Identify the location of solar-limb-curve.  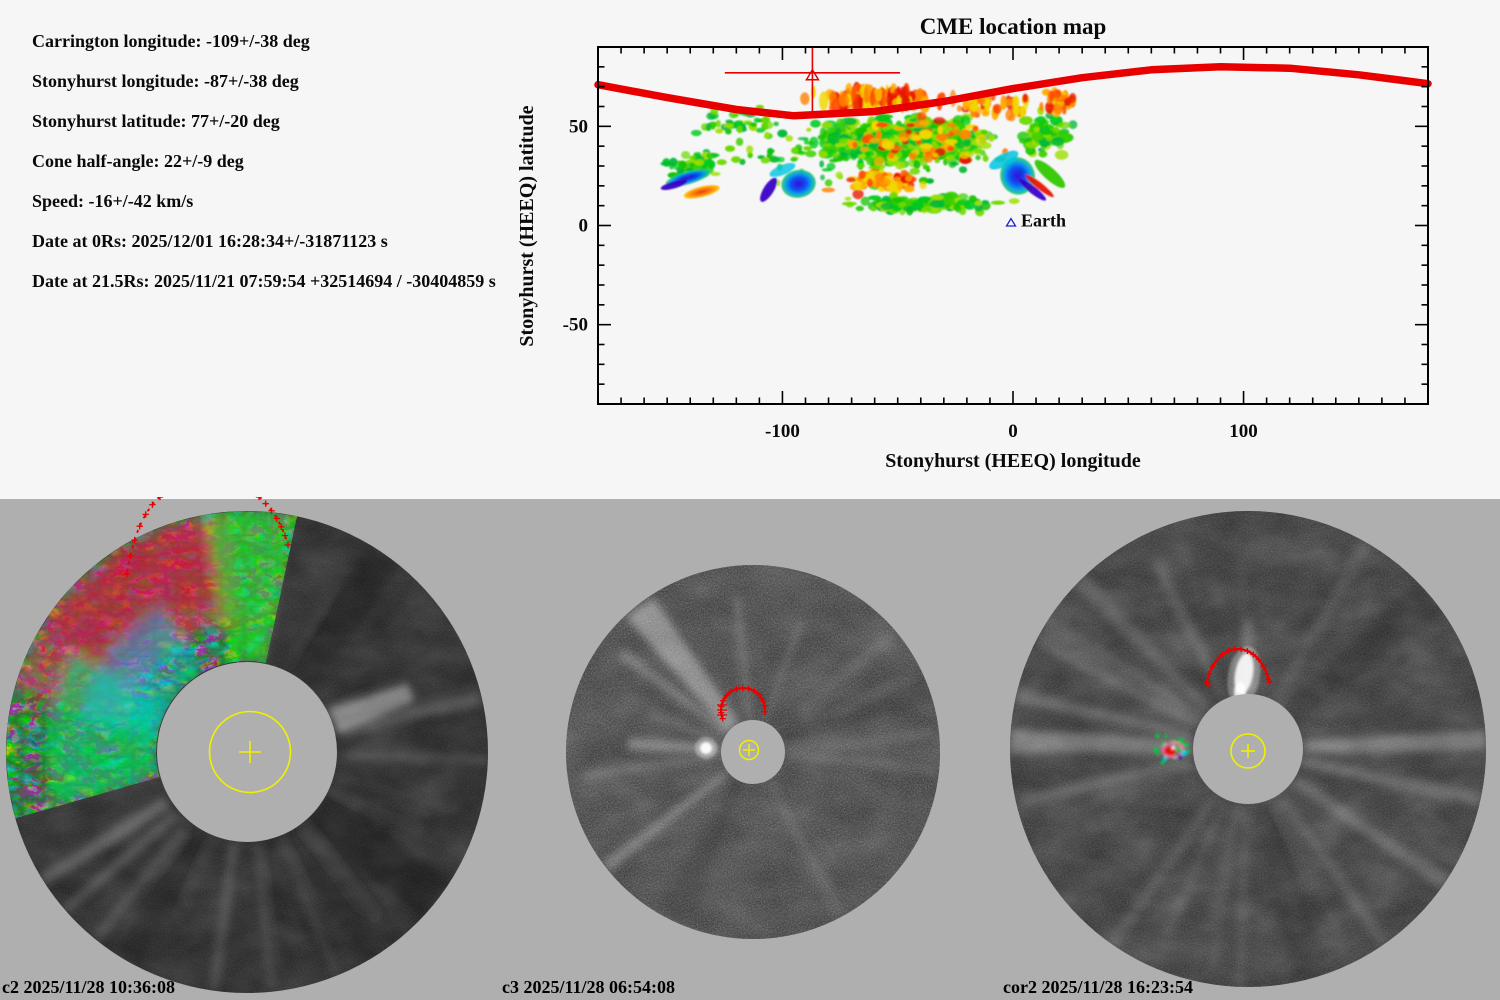
(1013, 91).